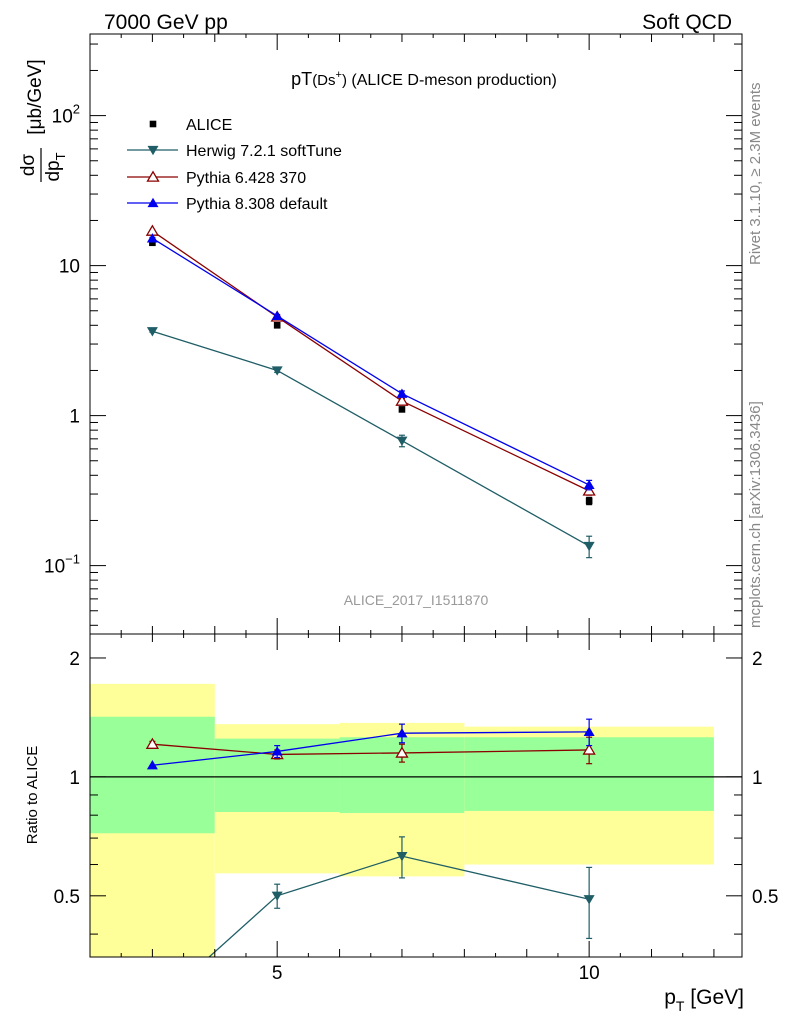  What do you see at coordinates (32, 795) in the screenshot?
I see `ratio-y-axis-label: Ratio to ALICE` at bounding box center [32, 795].